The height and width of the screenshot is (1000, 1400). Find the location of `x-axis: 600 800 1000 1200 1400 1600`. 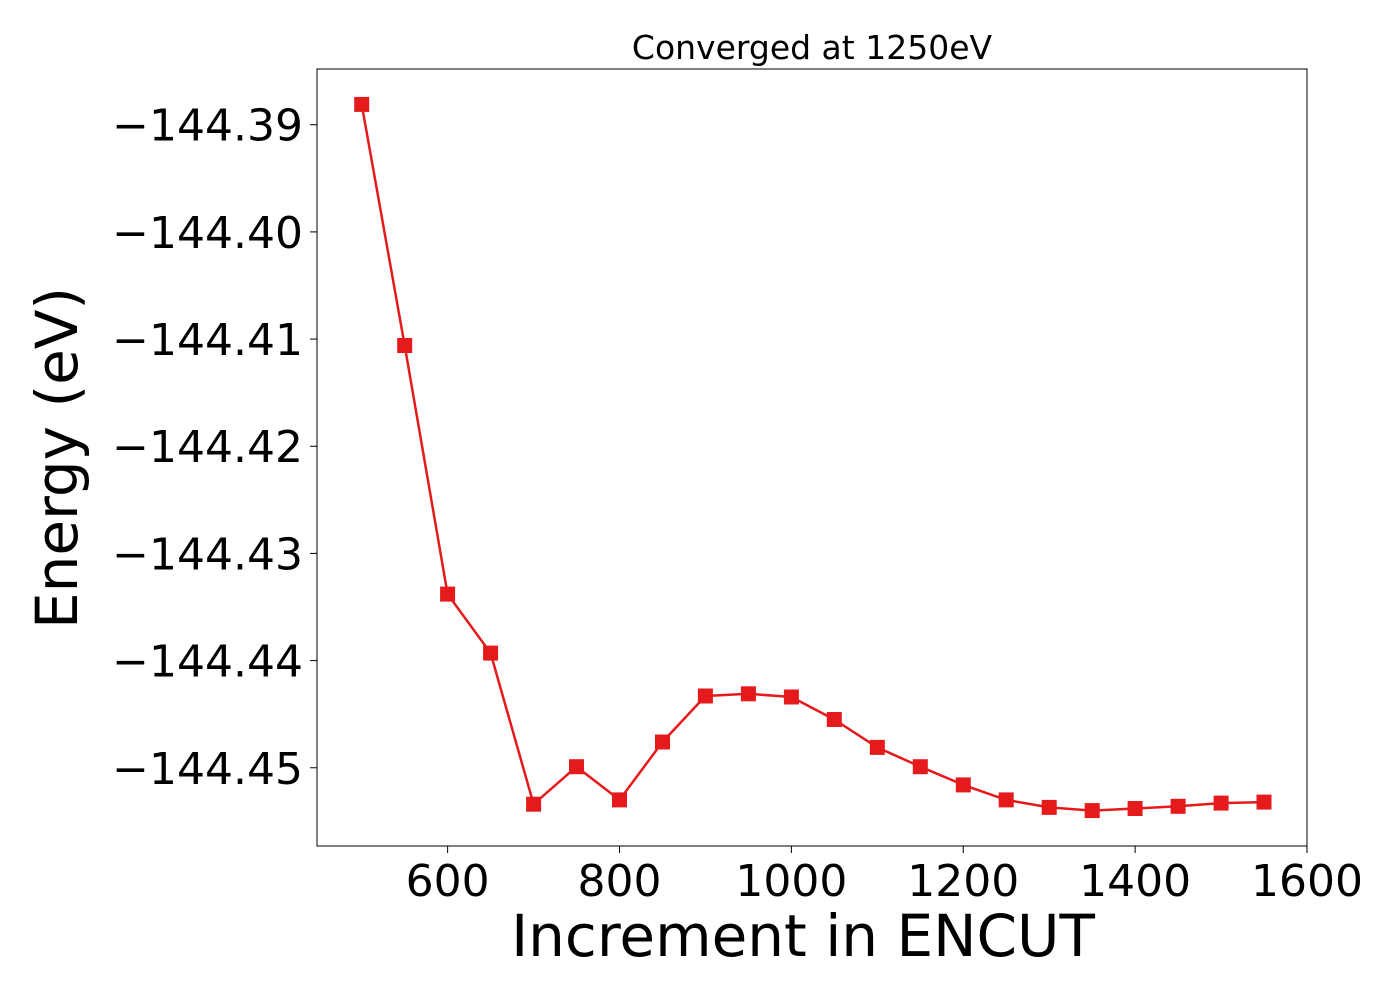

x-axis: 600 800 1000 1200 1400 1600 is located at coordinates (884, 876).